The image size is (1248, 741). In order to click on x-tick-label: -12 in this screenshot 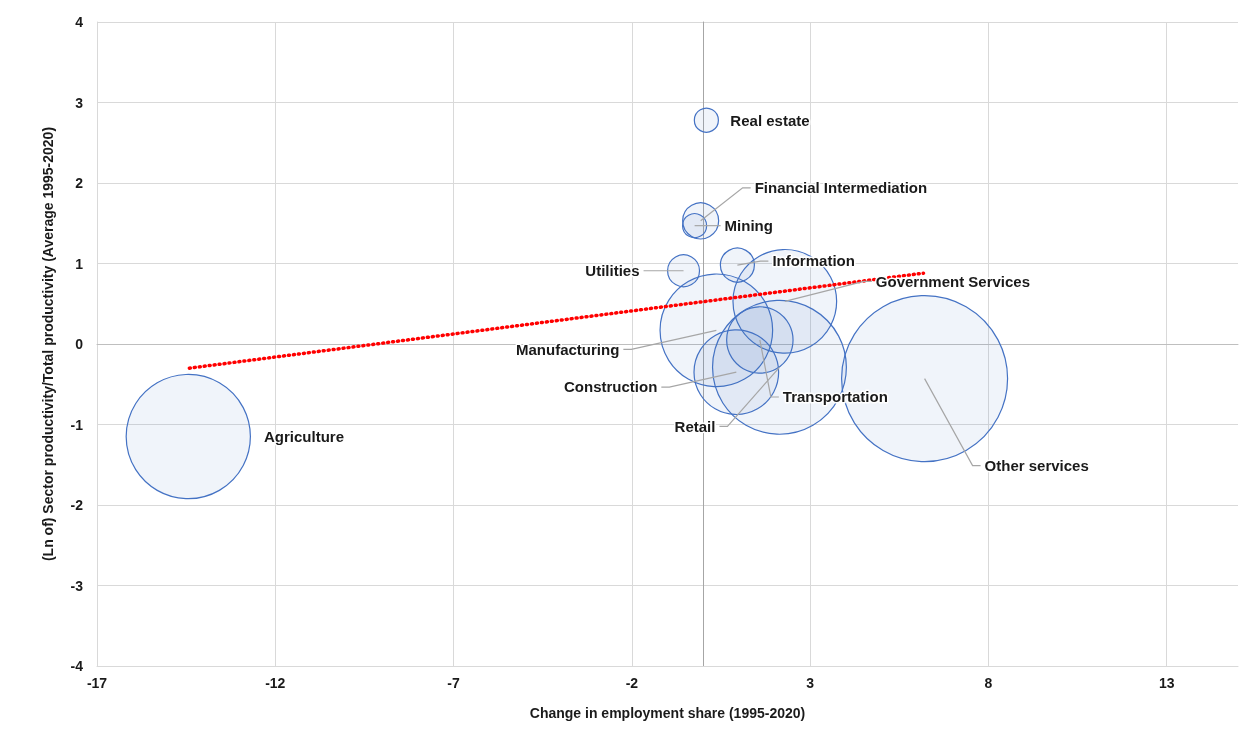, I will do `click(275, 683)`.